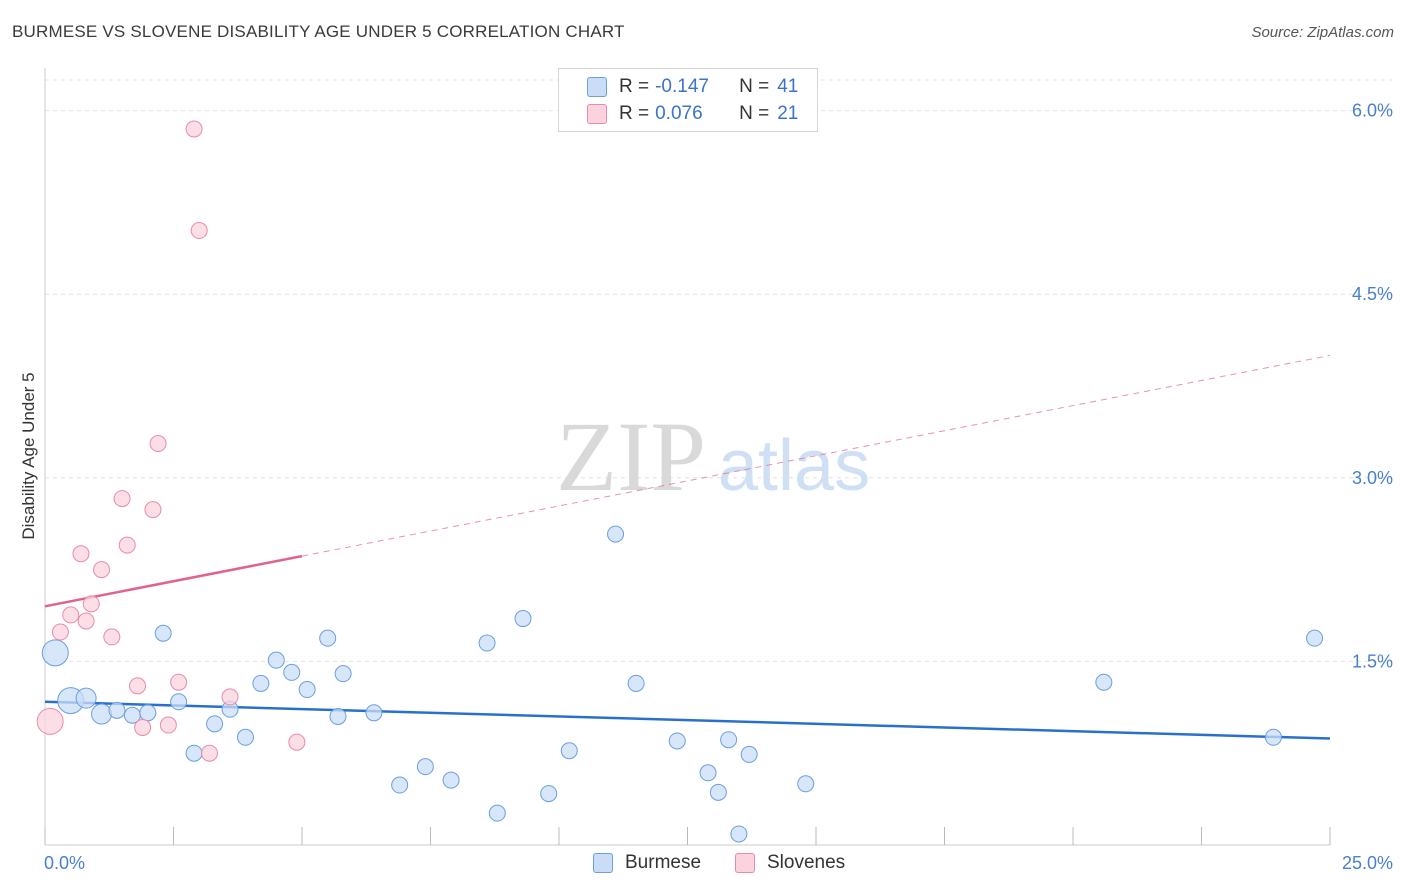 The image size is (1406, 892). Describe the element at coordinates (788, 113) in the screenshot. I see `legend-n-value: 21` at that location.